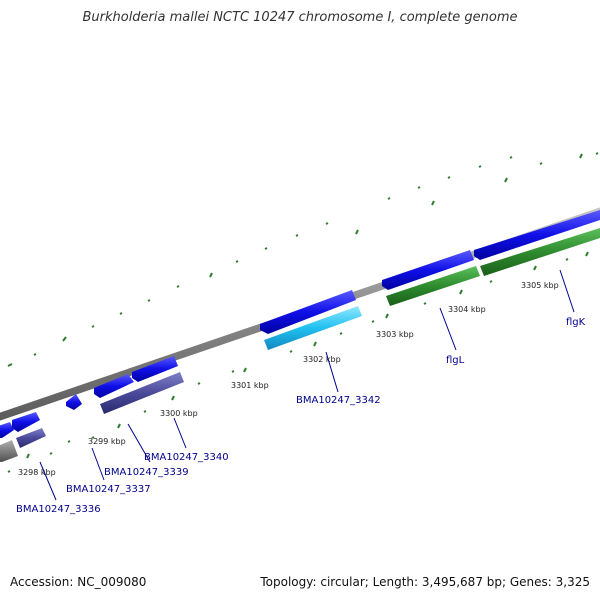 This screenshot has width=600, height=600. What do you see at coordinates (467, 309) in the screenshot?
I see `tick-label-3304: 3304 kbp` at bounding box center [467, 309].